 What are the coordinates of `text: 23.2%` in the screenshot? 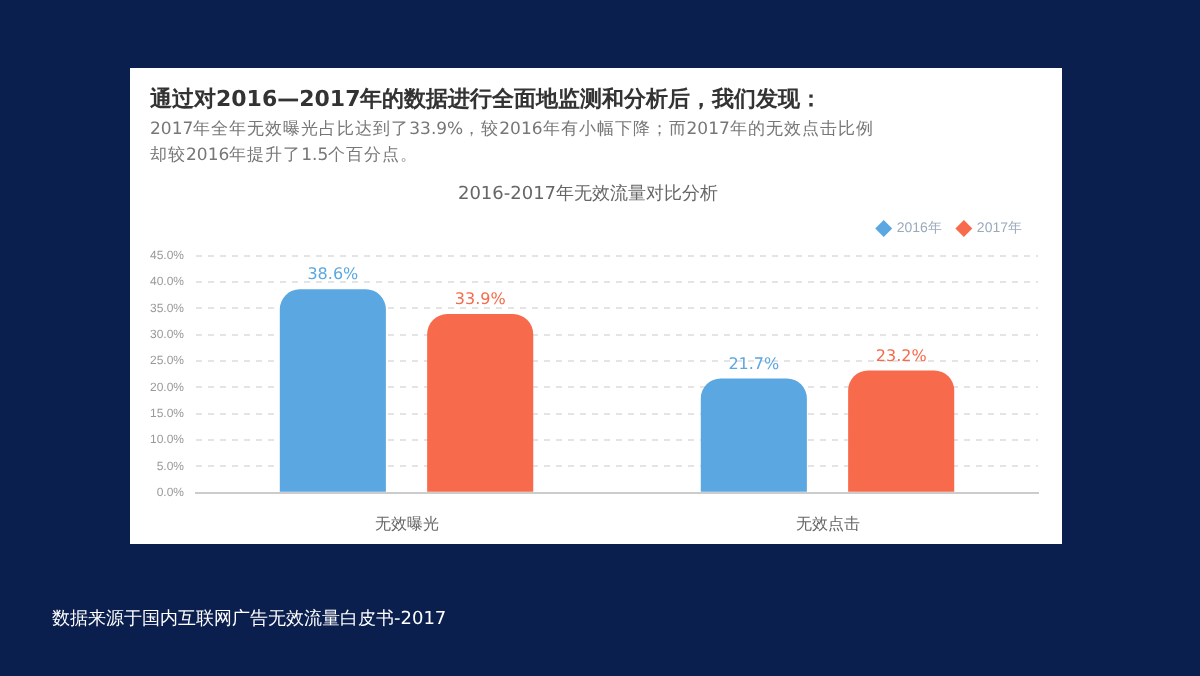 It's located at (901, 355).